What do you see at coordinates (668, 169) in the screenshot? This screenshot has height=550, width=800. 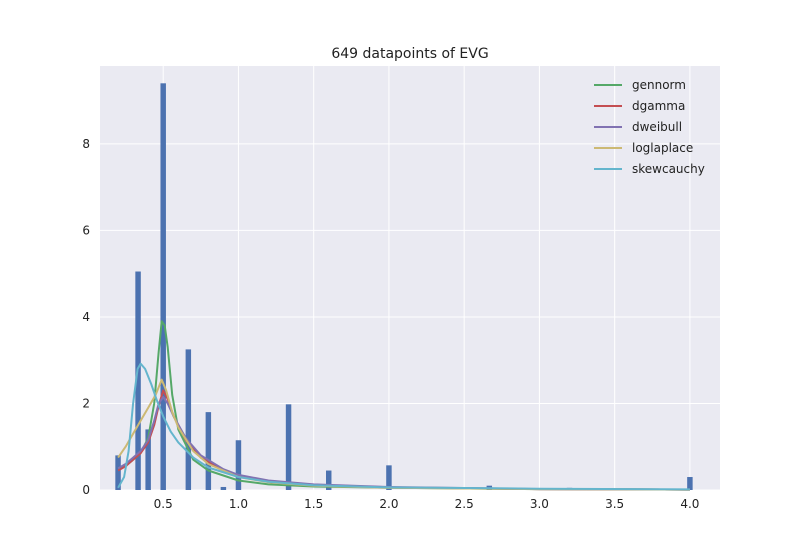 I see `legend-label-skewcauchy: skewcauchy` at bounding box center [668, 169].